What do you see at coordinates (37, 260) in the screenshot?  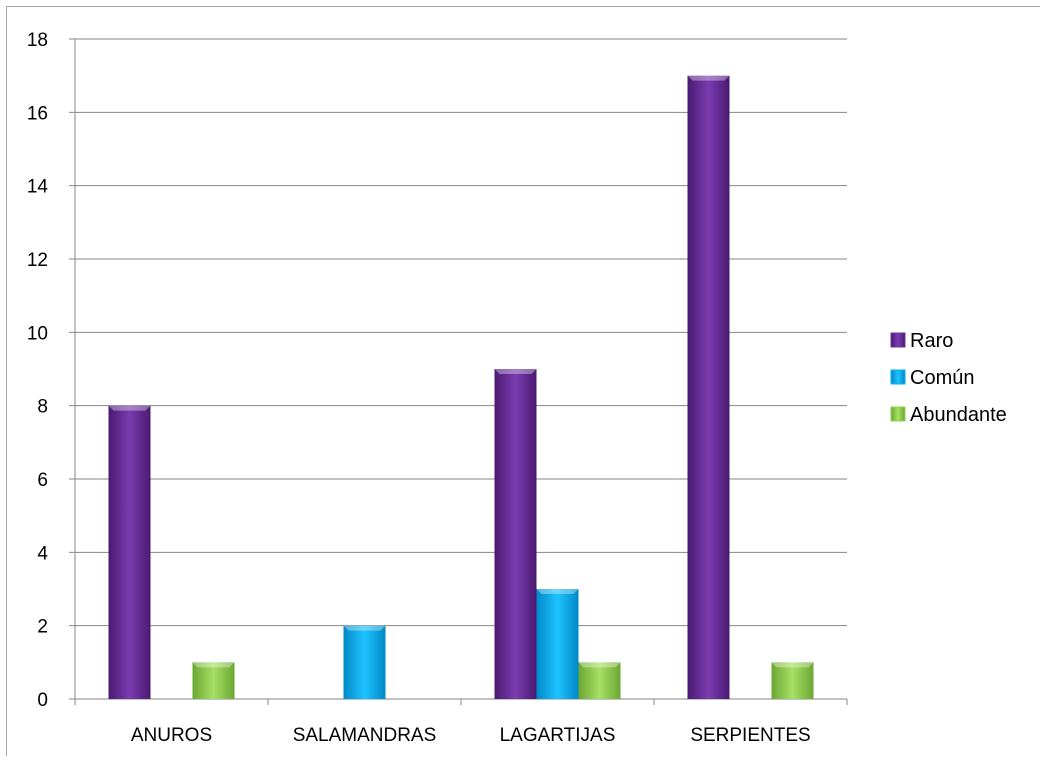 I see `y-tick-label: 12` at bounding box center [37, 260].